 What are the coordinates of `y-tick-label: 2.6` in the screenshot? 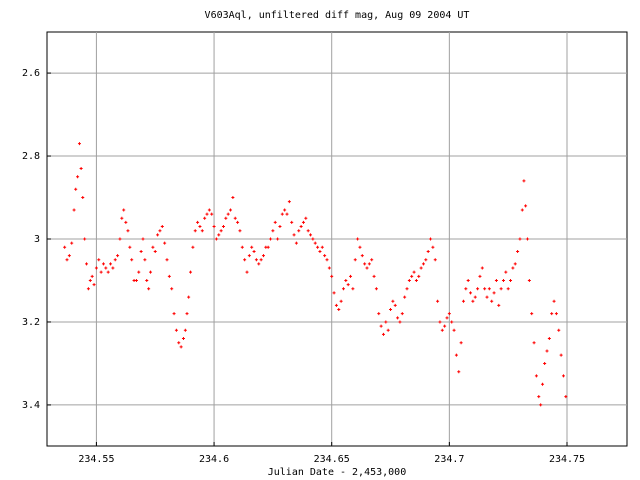 It's located at (31, 73).